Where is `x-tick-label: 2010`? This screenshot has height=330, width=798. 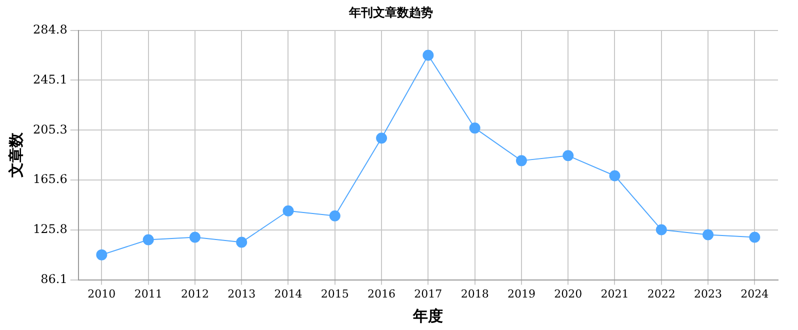
x-tick-label: 2010 is located at coordinates (102, 293).